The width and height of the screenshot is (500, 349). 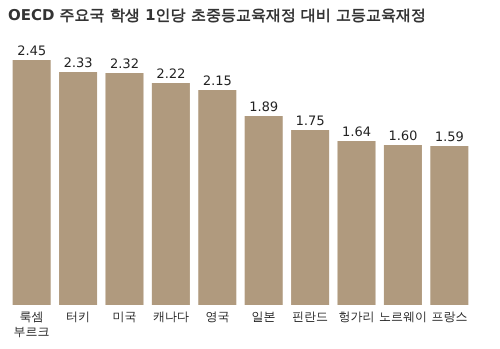 I want to click on data-label: 1.59, so click(x=449, y=137).